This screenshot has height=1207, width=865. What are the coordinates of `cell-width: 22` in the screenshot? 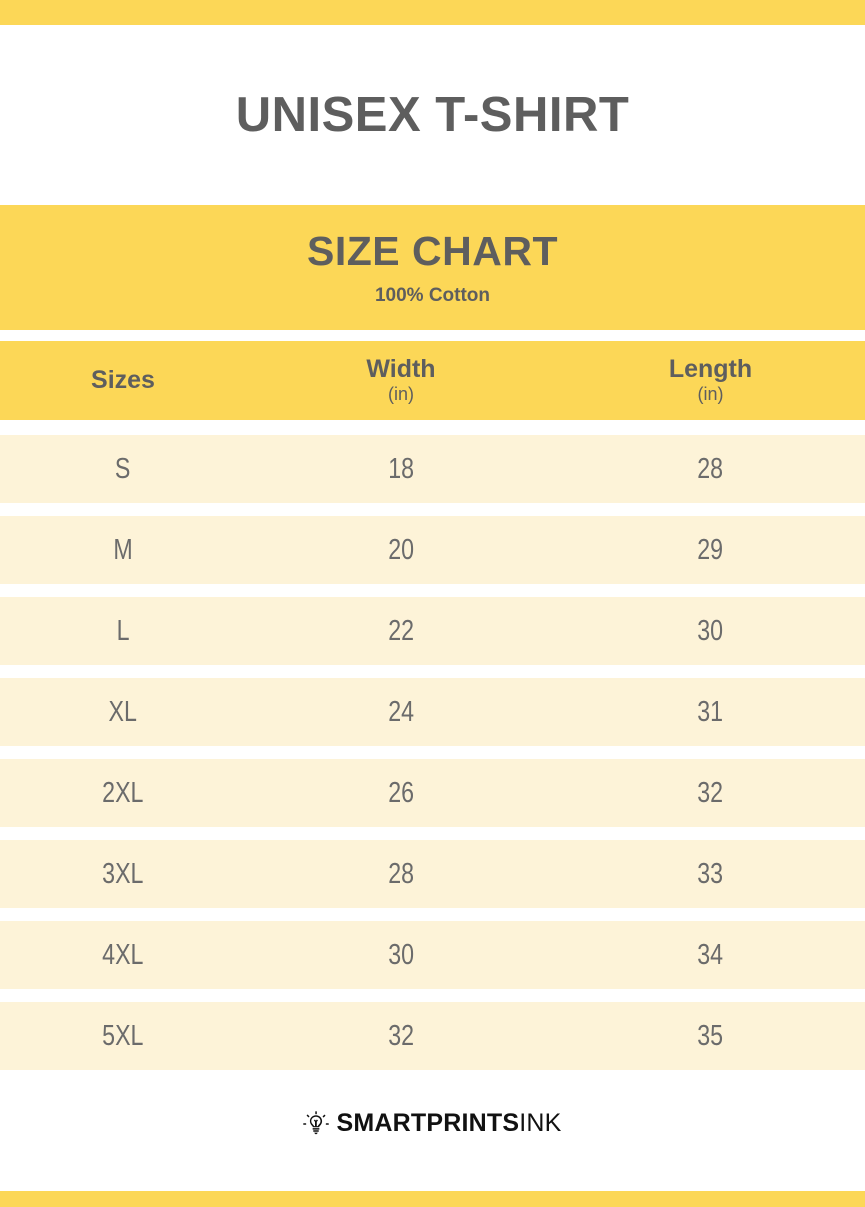 It's located at (401, 630).